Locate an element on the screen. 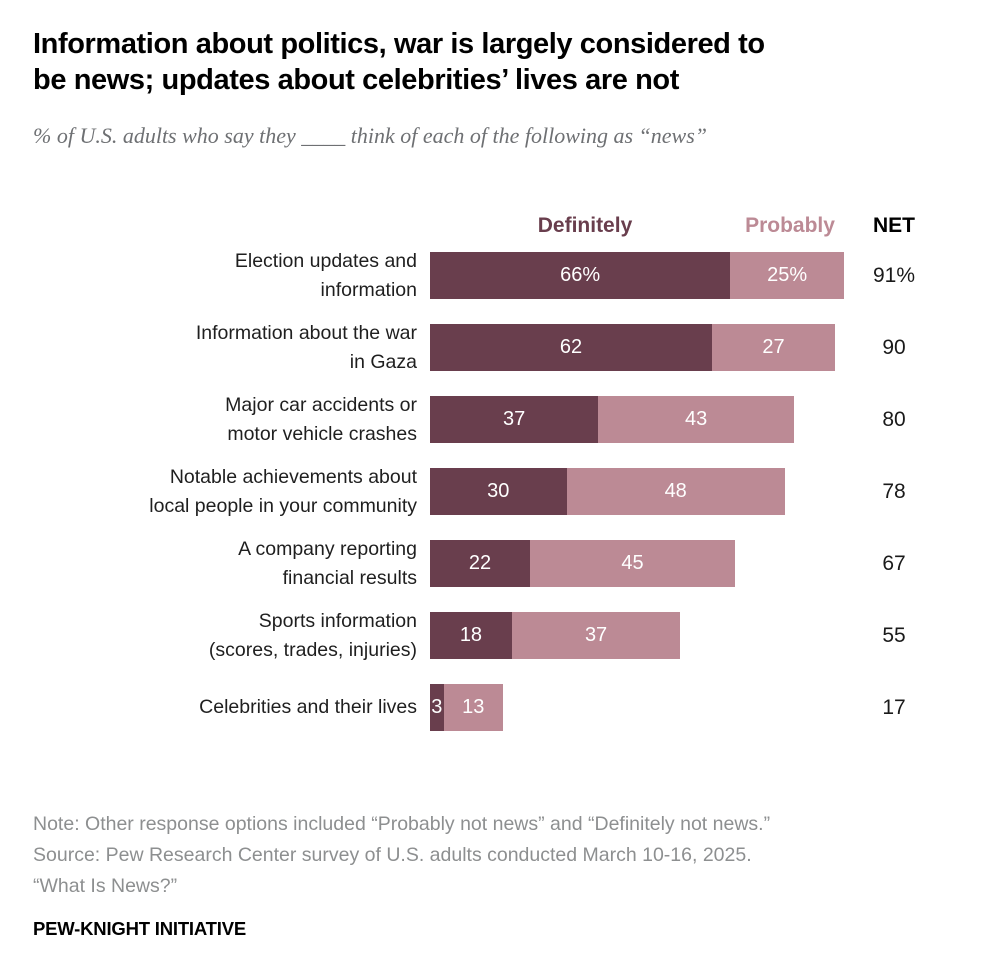 The width and height of the screenshot is (990, 958). definitely-segment: 37 is located at coordinates (514, 419).